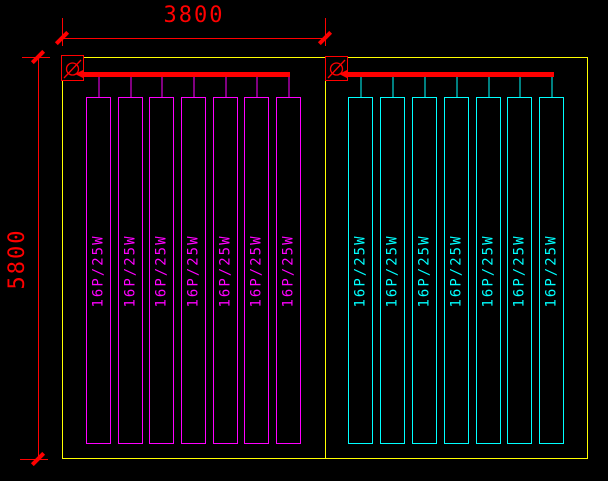  I want to click on top-dimension-line, so click(193, 38).